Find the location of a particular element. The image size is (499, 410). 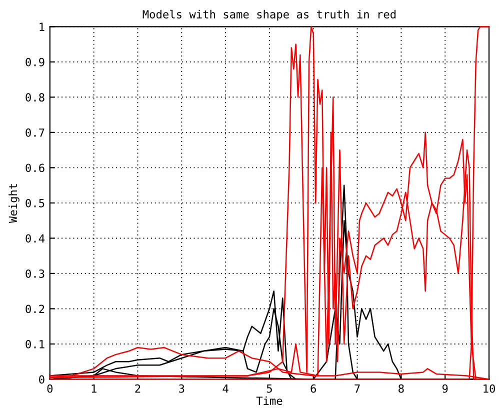

x-tick-label: 7 is located at coordinates (357, 388).